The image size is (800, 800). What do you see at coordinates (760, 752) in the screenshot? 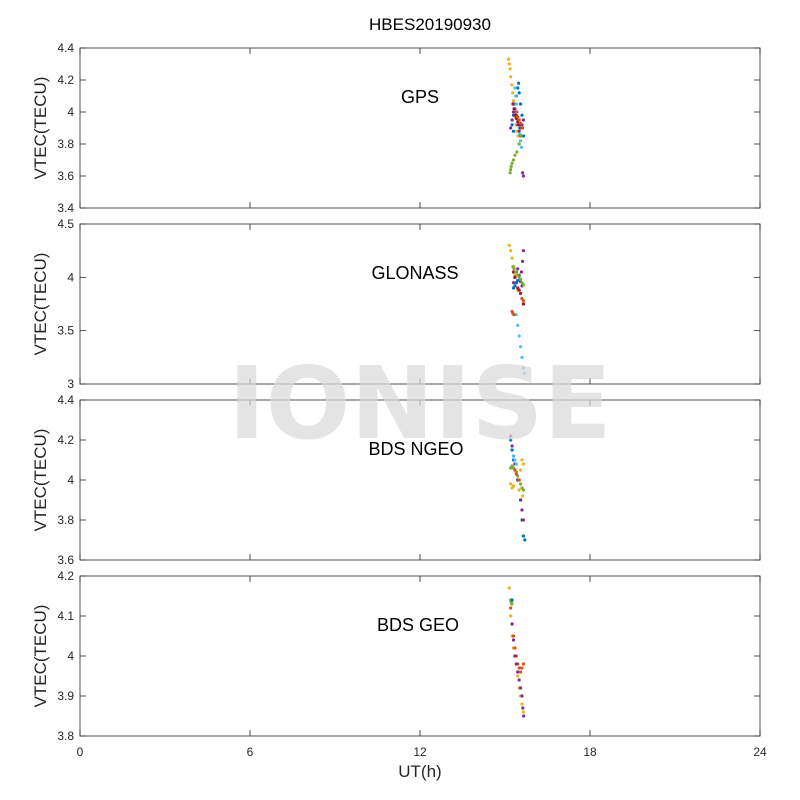
I see `x-tick-label: 24` at bounding box center [760, 752].